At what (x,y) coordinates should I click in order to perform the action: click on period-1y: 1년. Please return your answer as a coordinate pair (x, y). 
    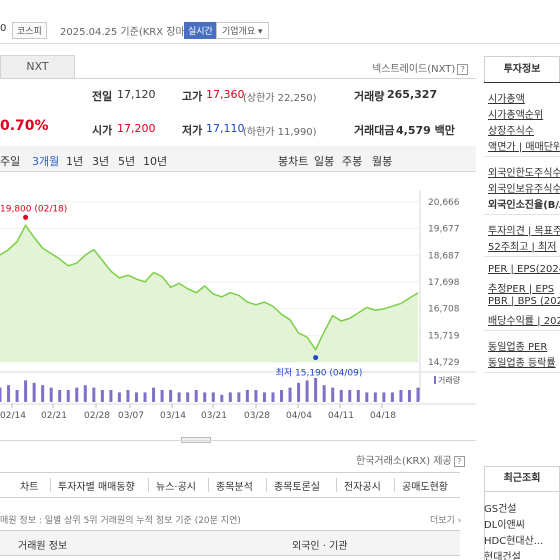
    Looking at the image, I should click on (75, 161).